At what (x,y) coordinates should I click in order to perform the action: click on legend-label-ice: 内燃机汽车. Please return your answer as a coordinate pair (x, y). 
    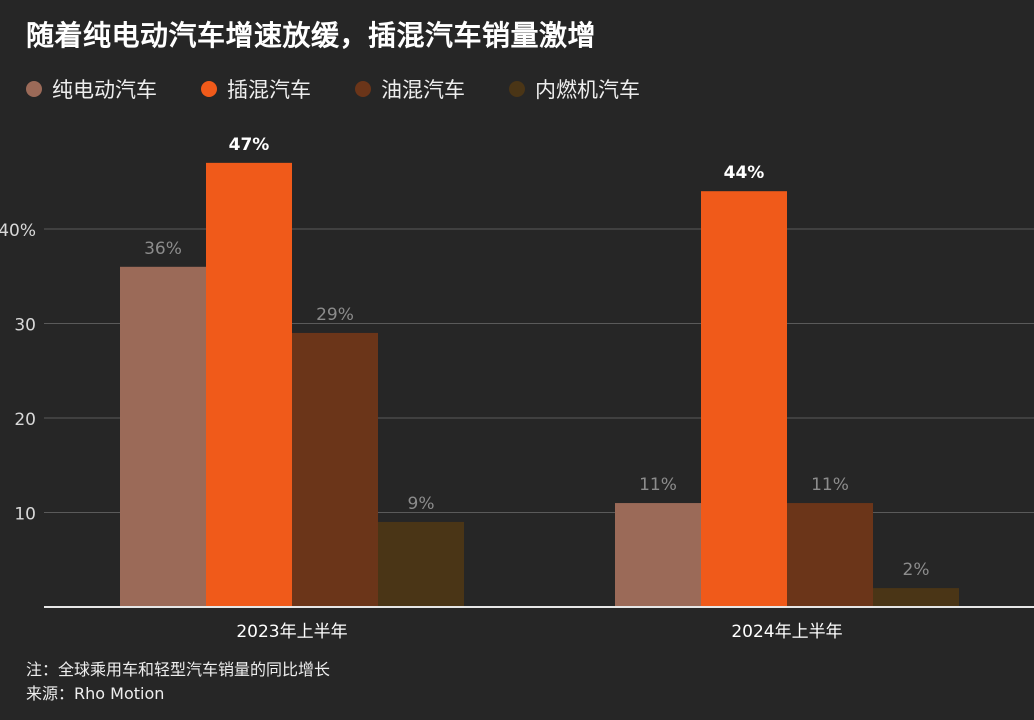
    Looking at the image, I should click on (587, 90).